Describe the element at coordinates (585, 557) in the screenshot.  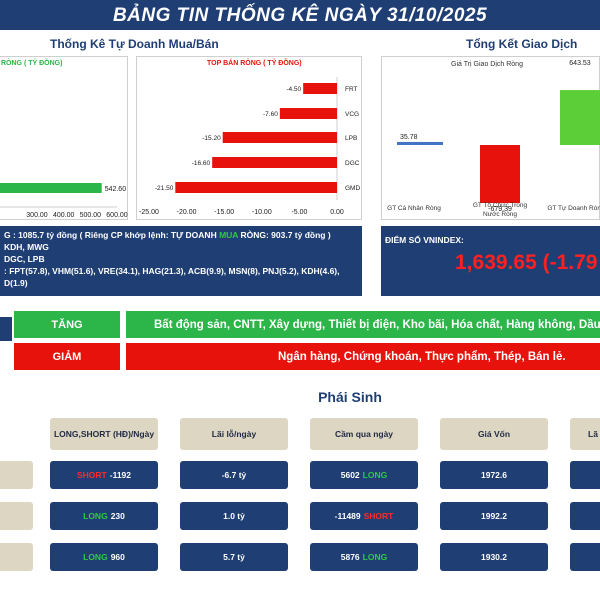
I see `row-3-extra` at that location.